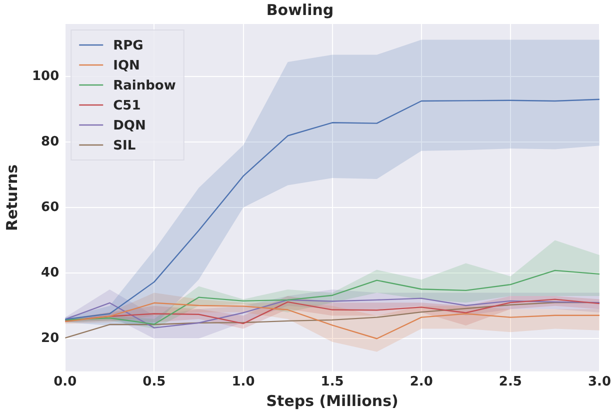 Image resolution: width=614 pixels, height=411 pixels. What do you see at coordinates (510, 382) in the screenshot?
I see `x-tick-label: 2.5` at bounding box center [510, 382].